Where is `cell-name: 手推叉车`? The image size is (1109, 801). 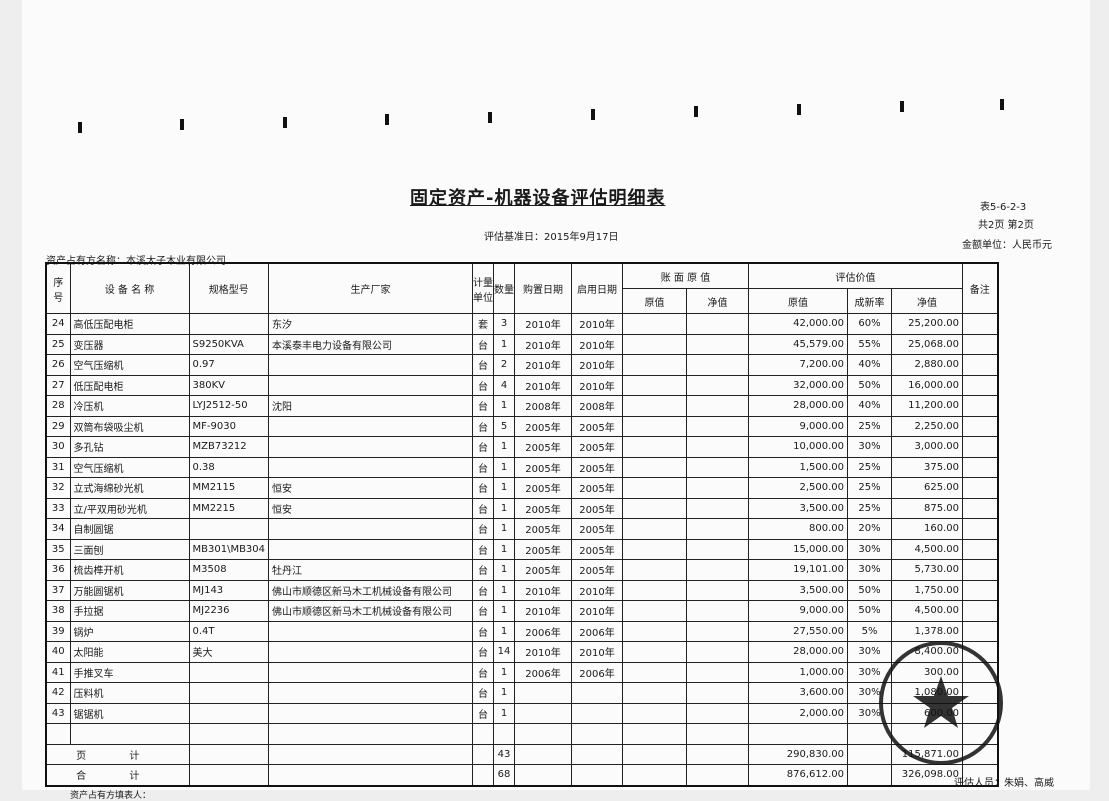 cell-name: 手推叉车 is located at coordinates (129, 672).